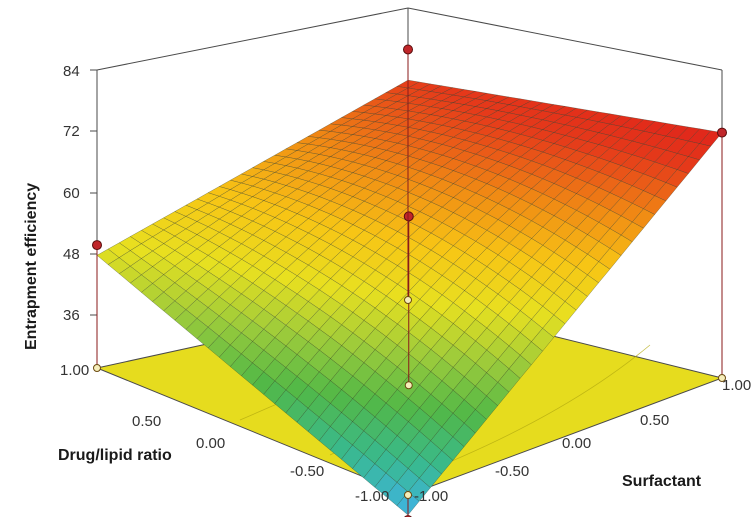 This screenshot has height=517, width=756. Describe the element at coordinates (71, 254) in the screenshot. I see `z-tick-label: 48` at that location.